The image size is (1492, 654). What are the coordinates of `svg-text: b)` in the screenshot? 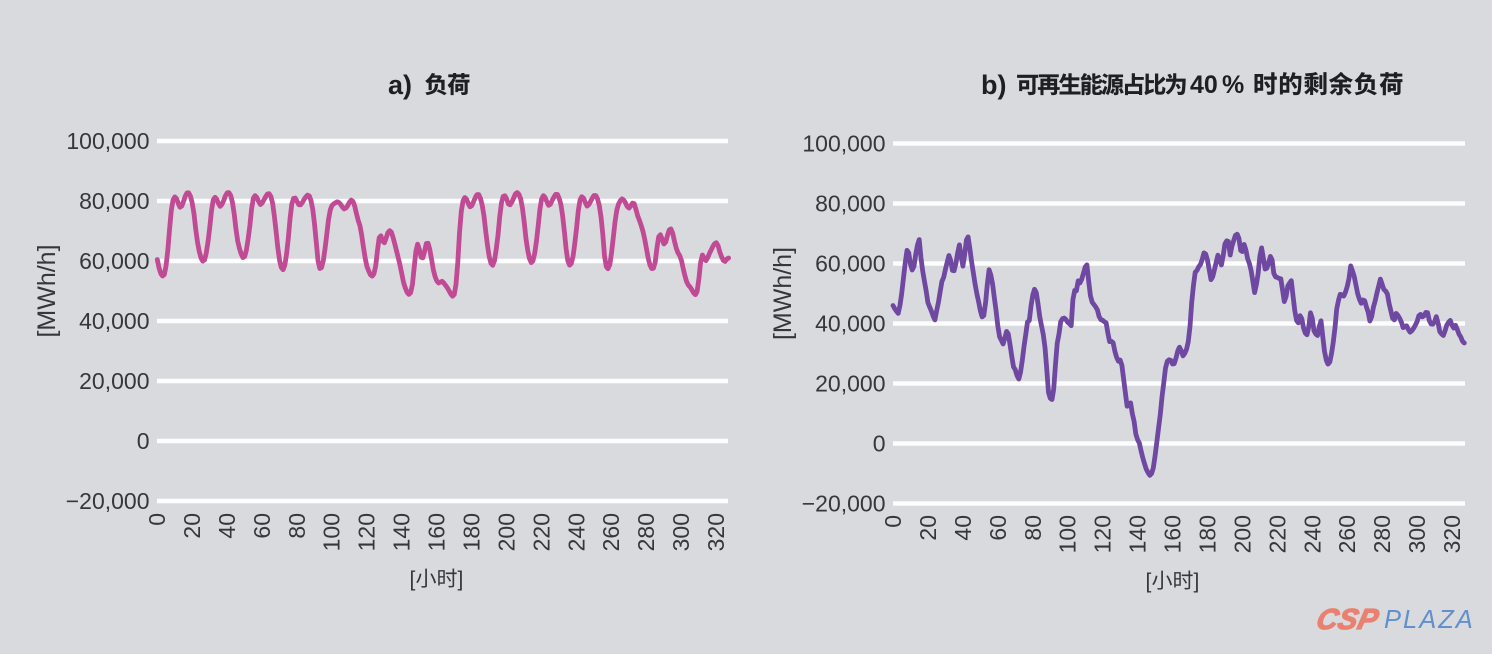 It's located at (993, 85).